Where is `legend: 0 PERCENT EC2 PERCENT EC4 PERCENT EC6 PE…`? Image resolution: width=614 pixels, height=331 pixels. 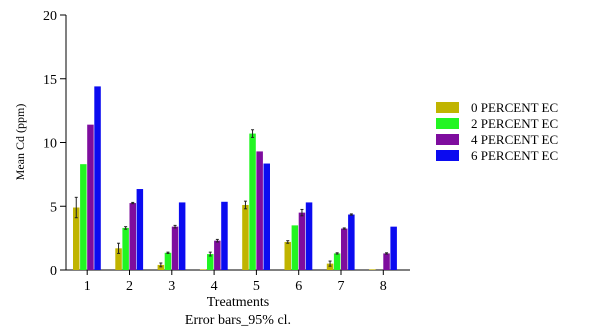 legend: 0 PERCENT EC2 PERCENT EC4 PERCENT EC6 PE… is located at coordinates (497, 131).